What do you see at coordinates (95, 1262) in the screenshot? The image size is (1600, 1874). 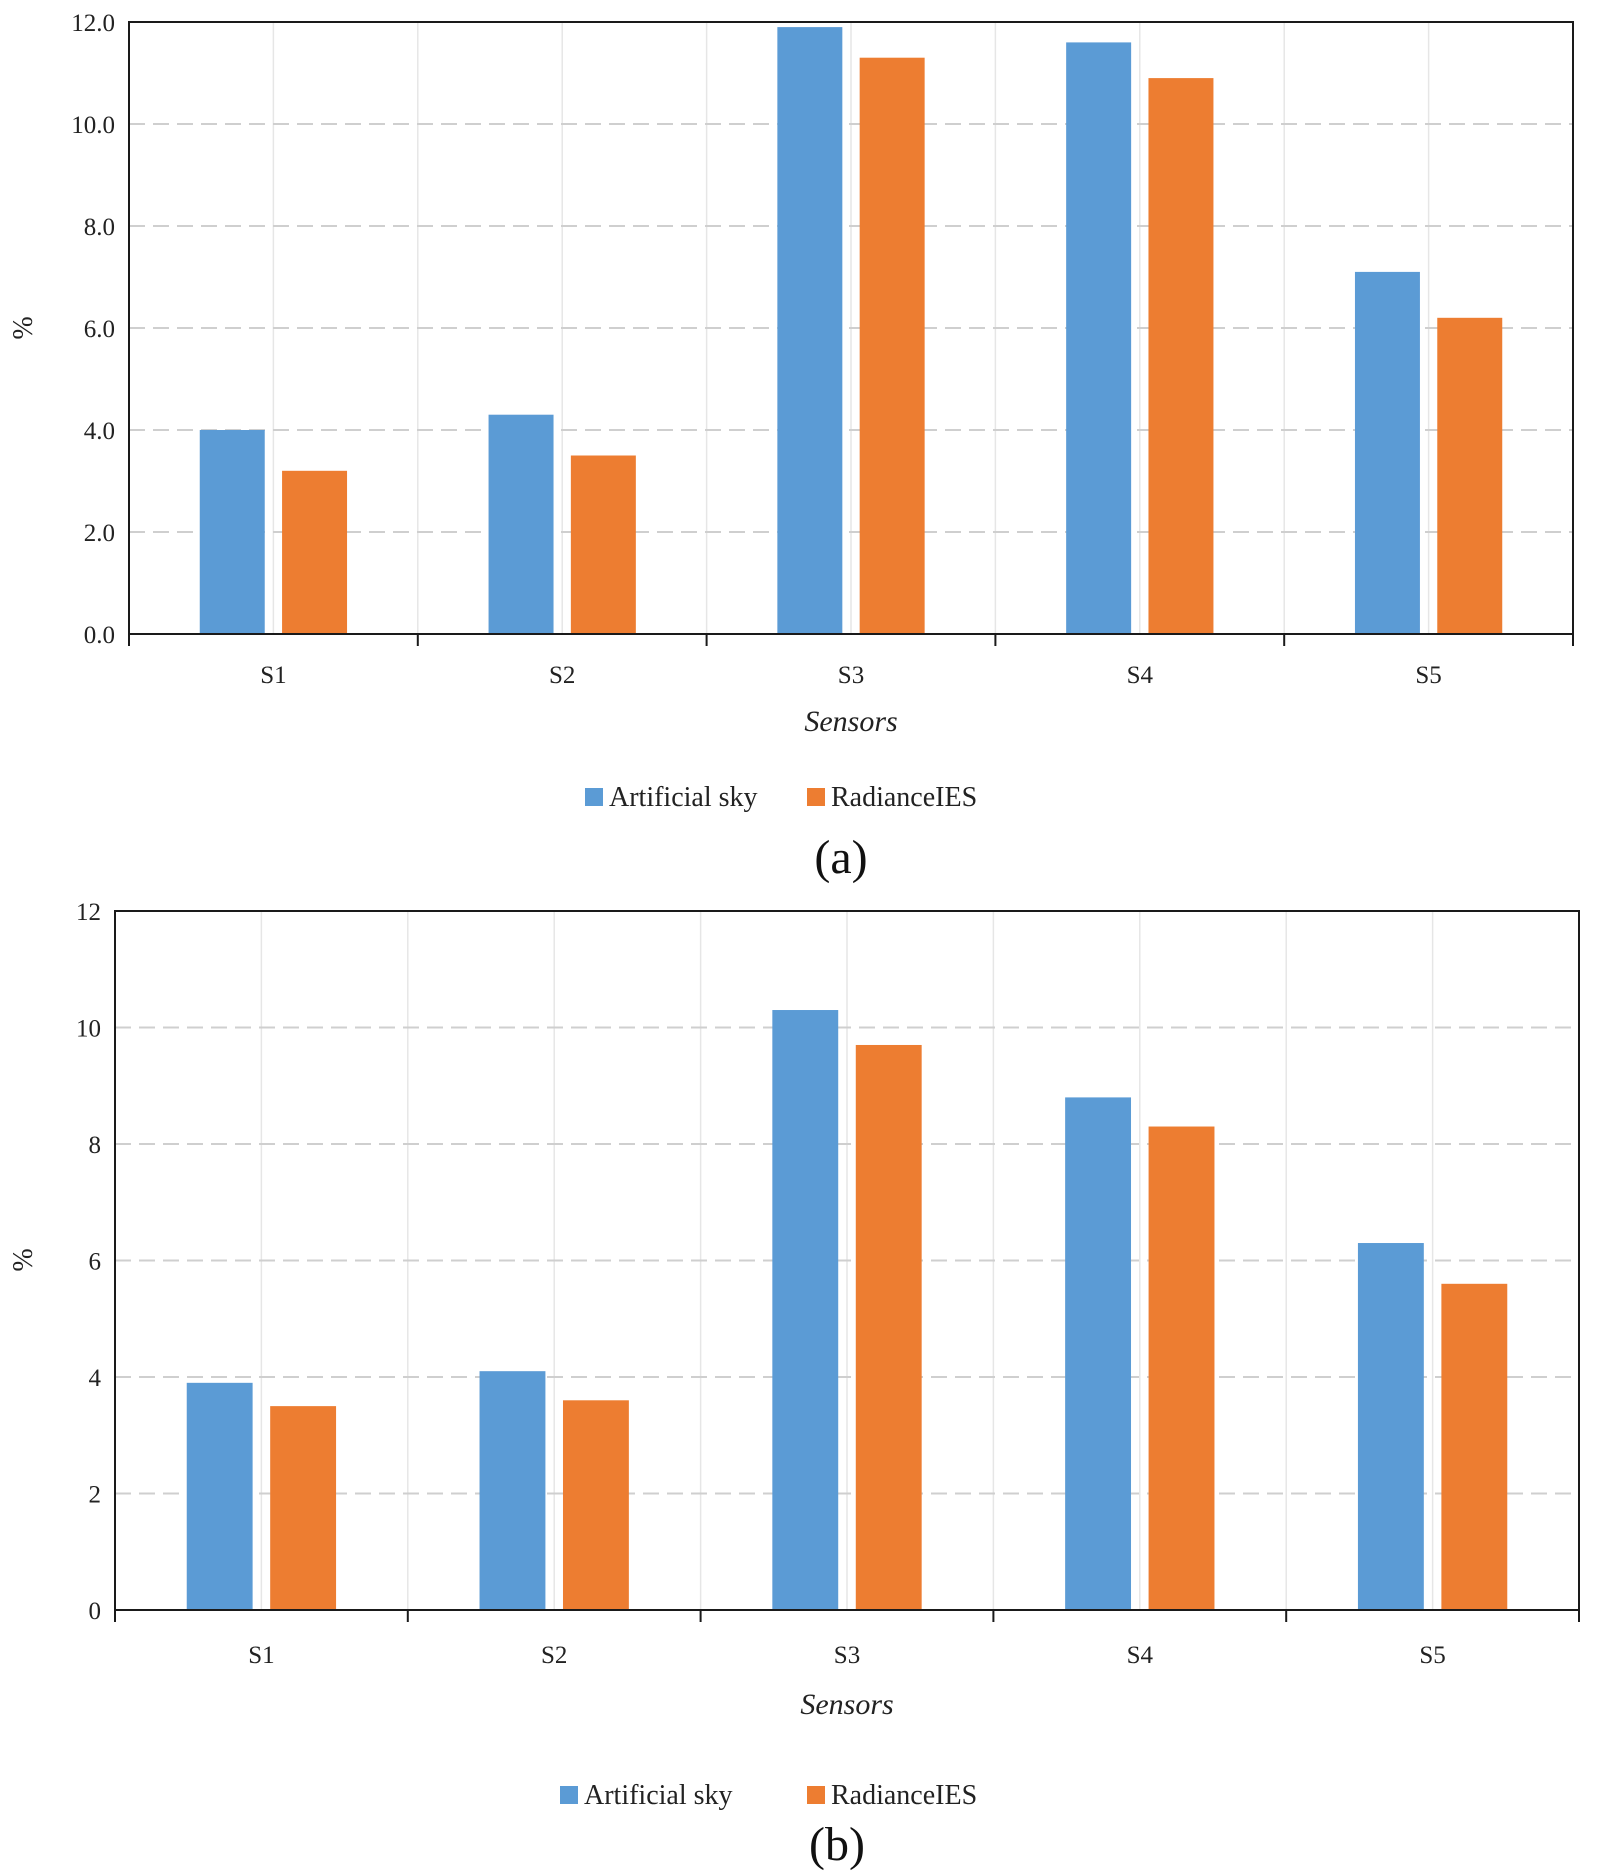 I see `y-tick-label: 6` at bounding box center [95, 1262].